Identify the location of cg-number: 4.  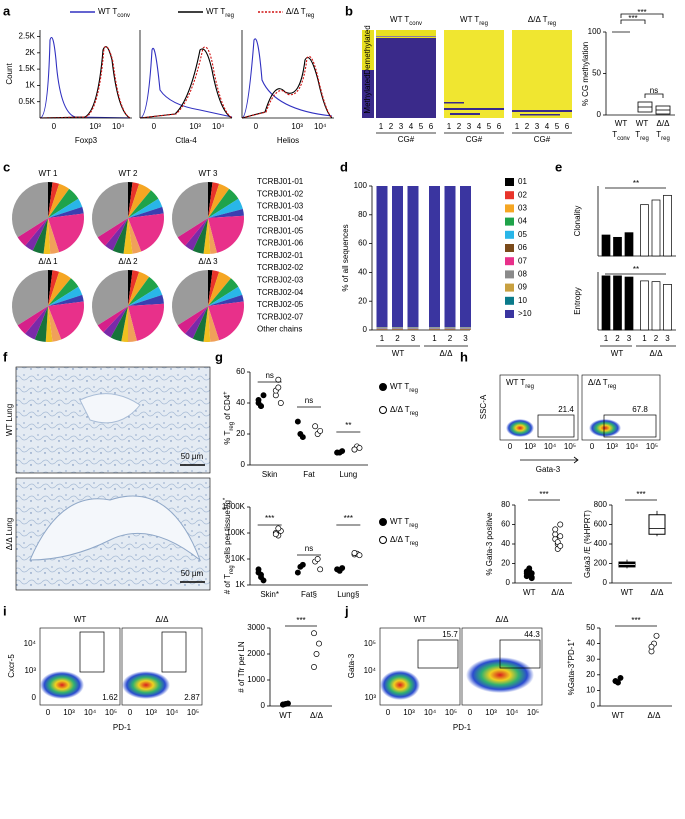
(411, 126).